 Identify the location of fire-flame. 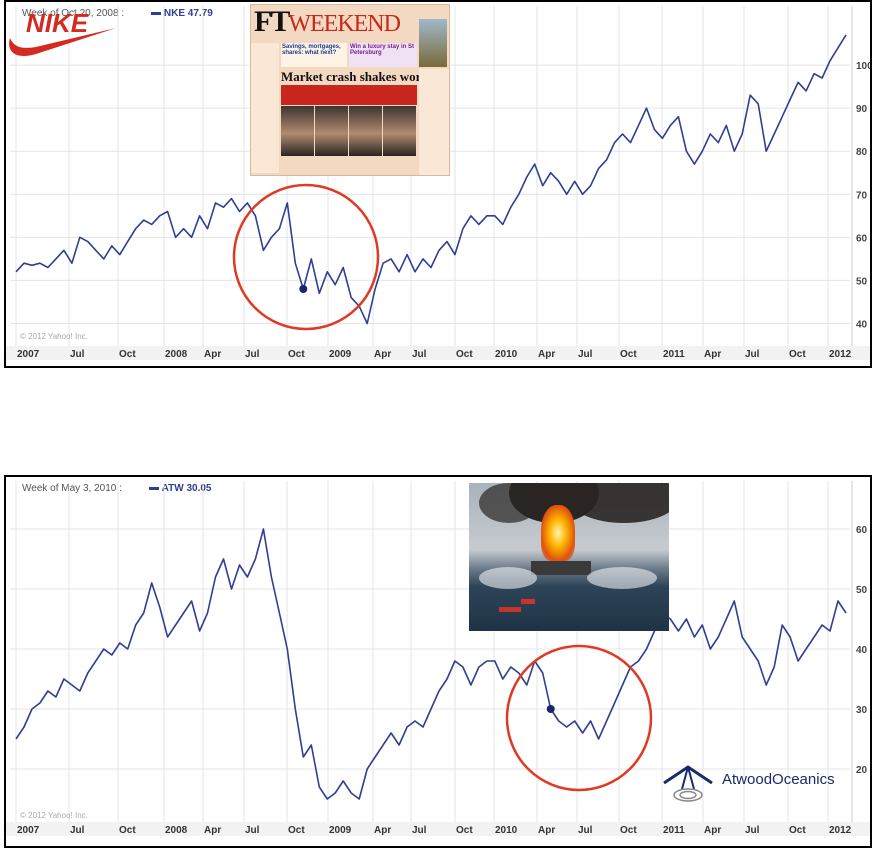
(558, 533).